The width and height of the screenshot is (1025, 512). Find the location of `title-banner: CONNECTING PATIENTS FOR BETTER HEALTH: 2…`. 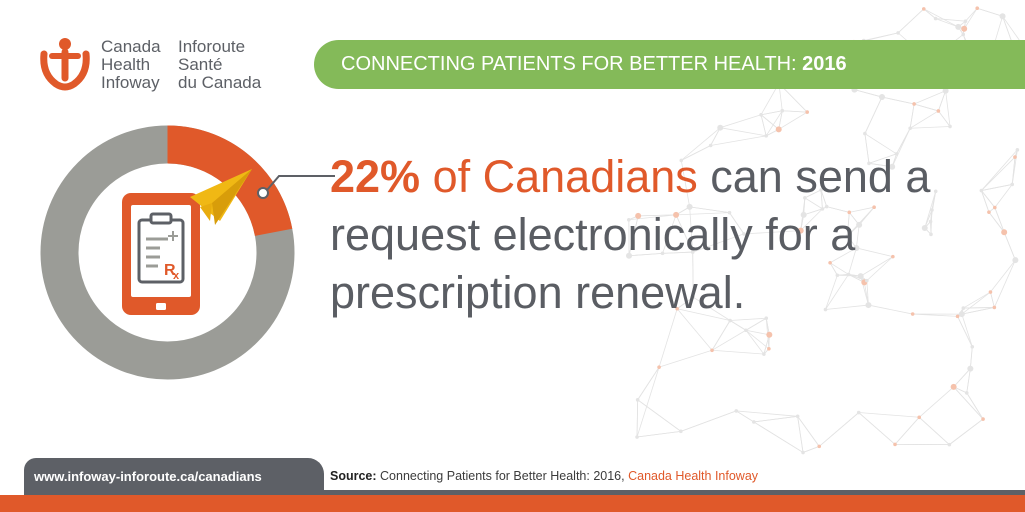

title-banner: CONNECTING PATIENTS FOR BETTER HEALTH: 2… is located at coordinates (669, 64).